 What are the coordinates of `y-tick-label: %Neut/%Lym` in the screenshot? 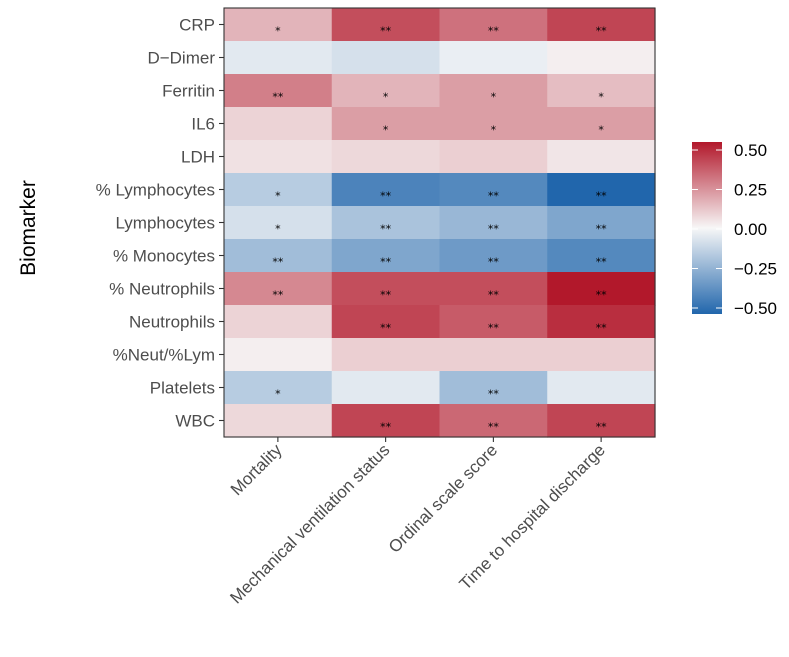 It's located at (164, 355).